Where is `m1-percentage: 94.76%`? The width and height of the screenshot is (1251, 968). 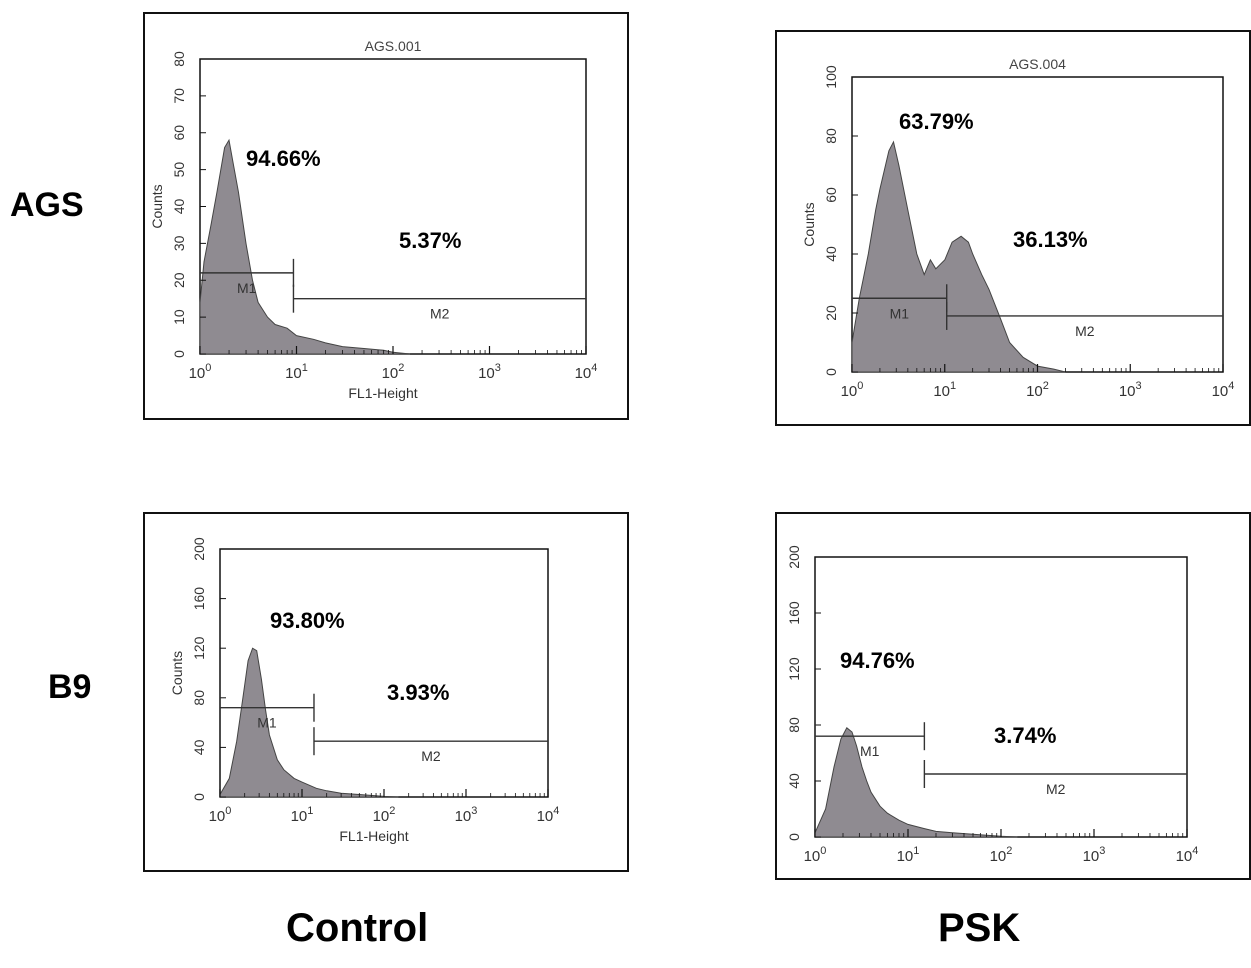 m1-percentage: 94.76% is located at coordinates (877, 660).